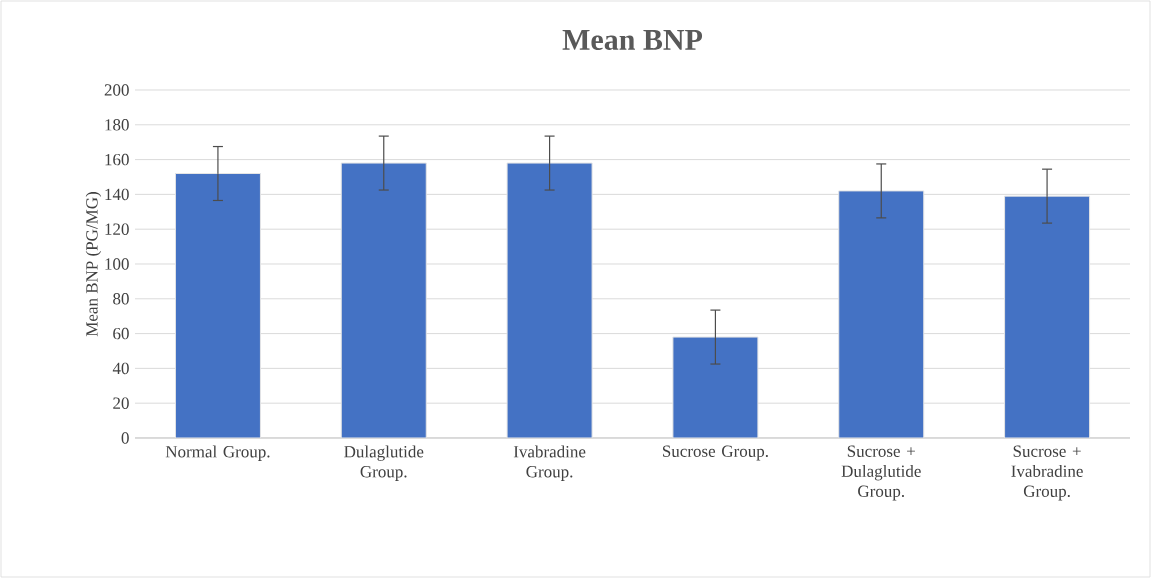 This screenshot has width=1151, height=578. Describe the element at coordinates (384, 463) in the screenshot. I see `x-tick-label: Dulaglutide Group.` at that location.